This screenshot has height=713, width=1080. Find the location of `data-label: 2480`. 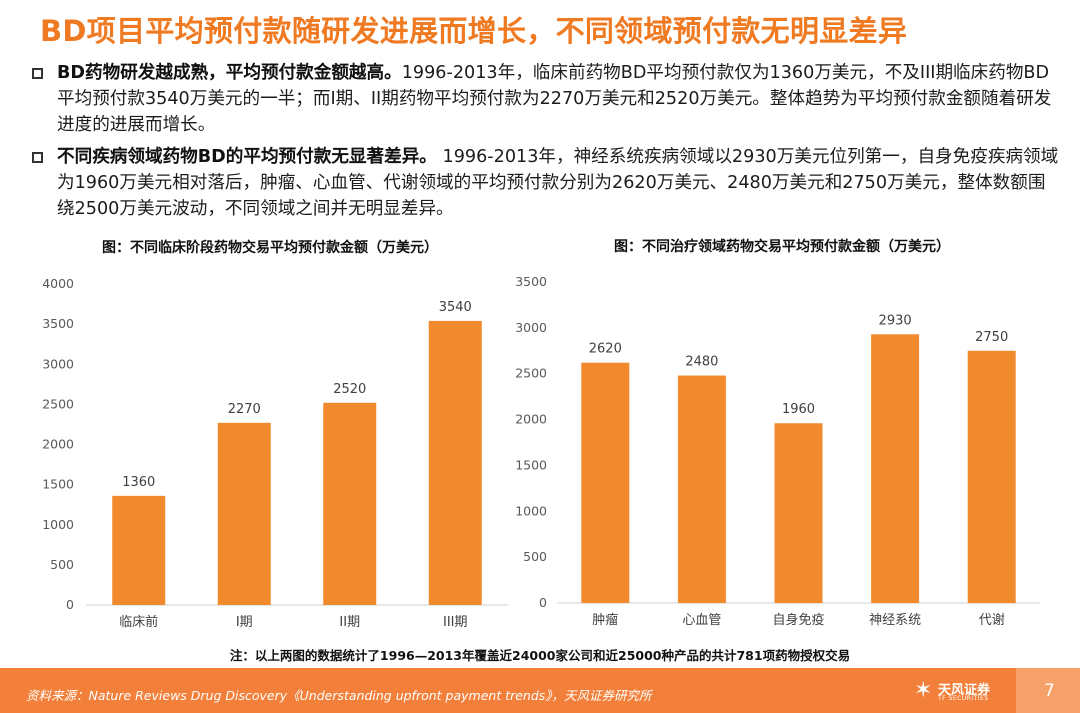

data-label: 2480 is located at coordinates (701, 362).